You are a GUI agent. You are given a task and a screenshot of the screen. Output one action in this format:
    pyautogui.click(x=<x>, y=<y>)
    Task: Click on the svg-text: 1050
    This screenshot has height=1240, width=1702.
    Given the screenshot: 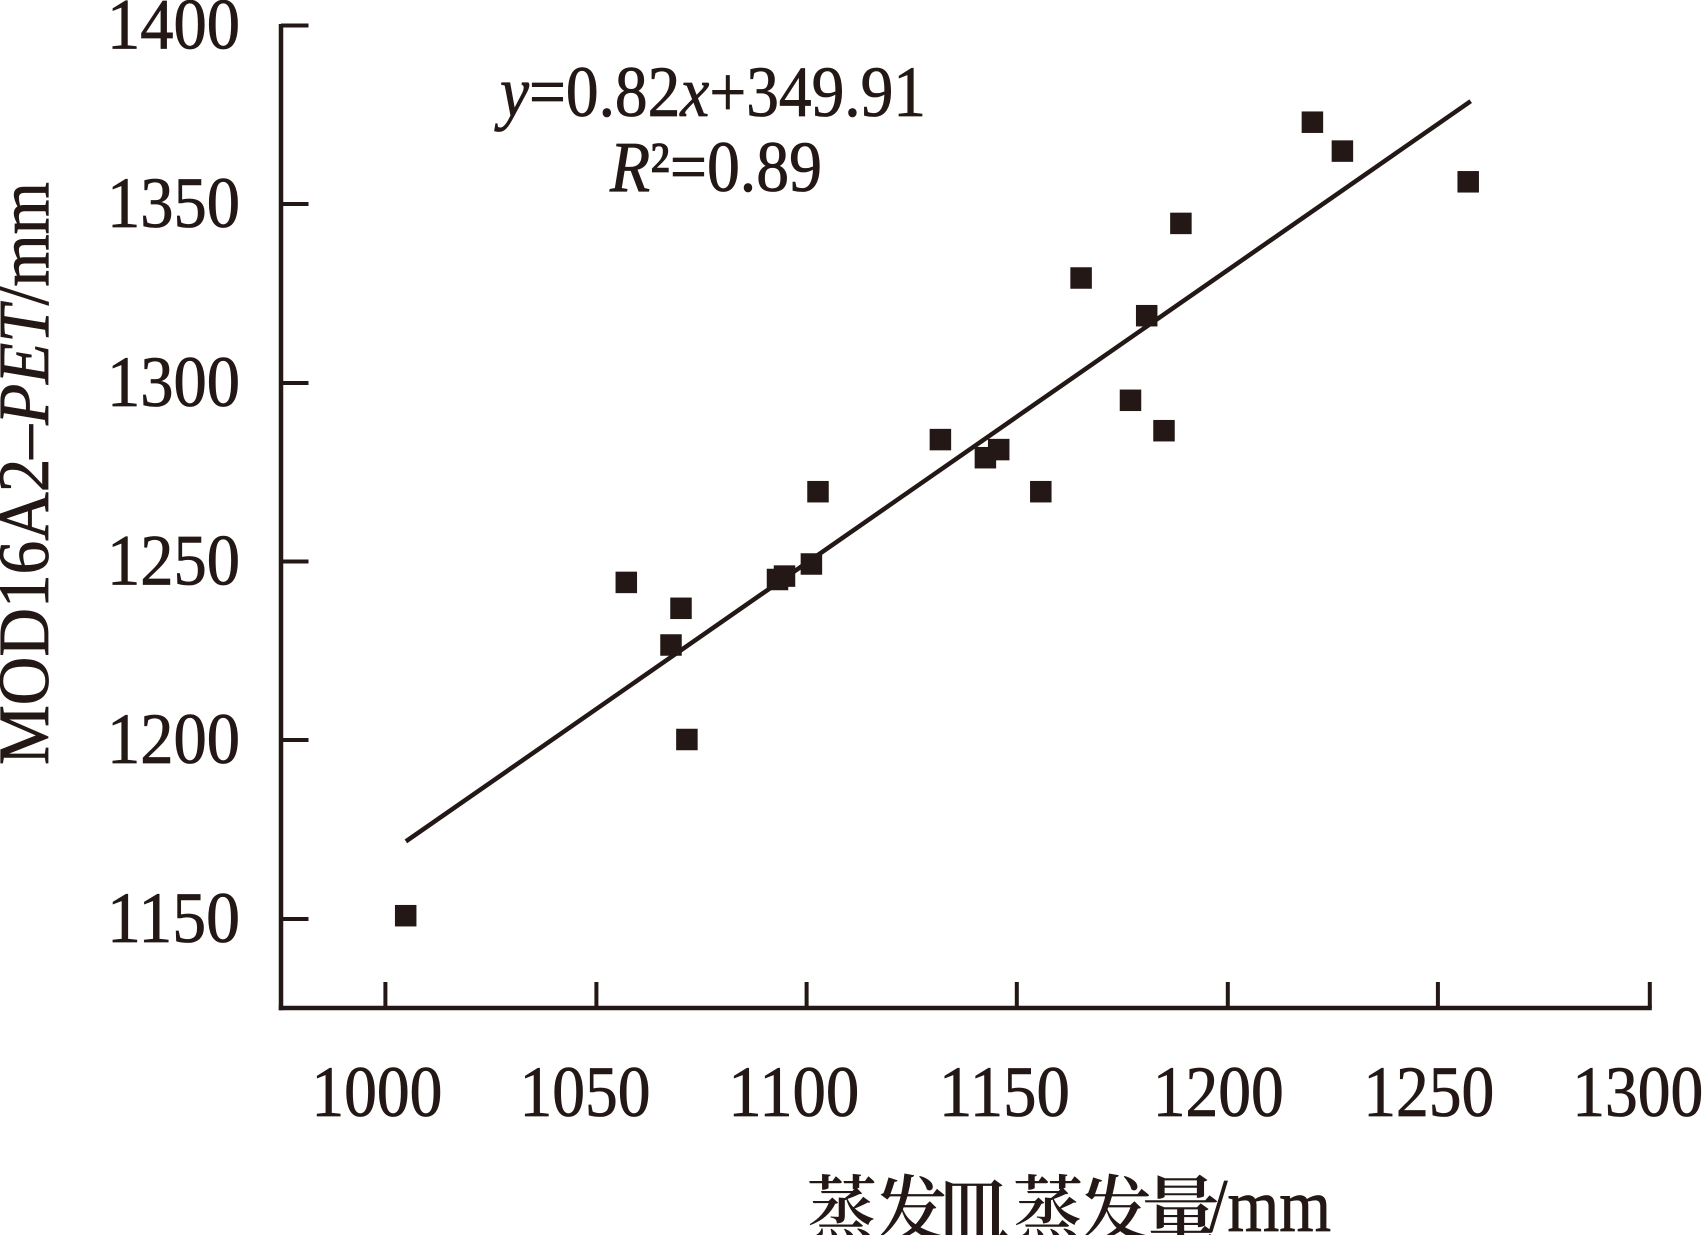 What is the action you would take?
    pyautogui.click(x=585, y=1092)
    